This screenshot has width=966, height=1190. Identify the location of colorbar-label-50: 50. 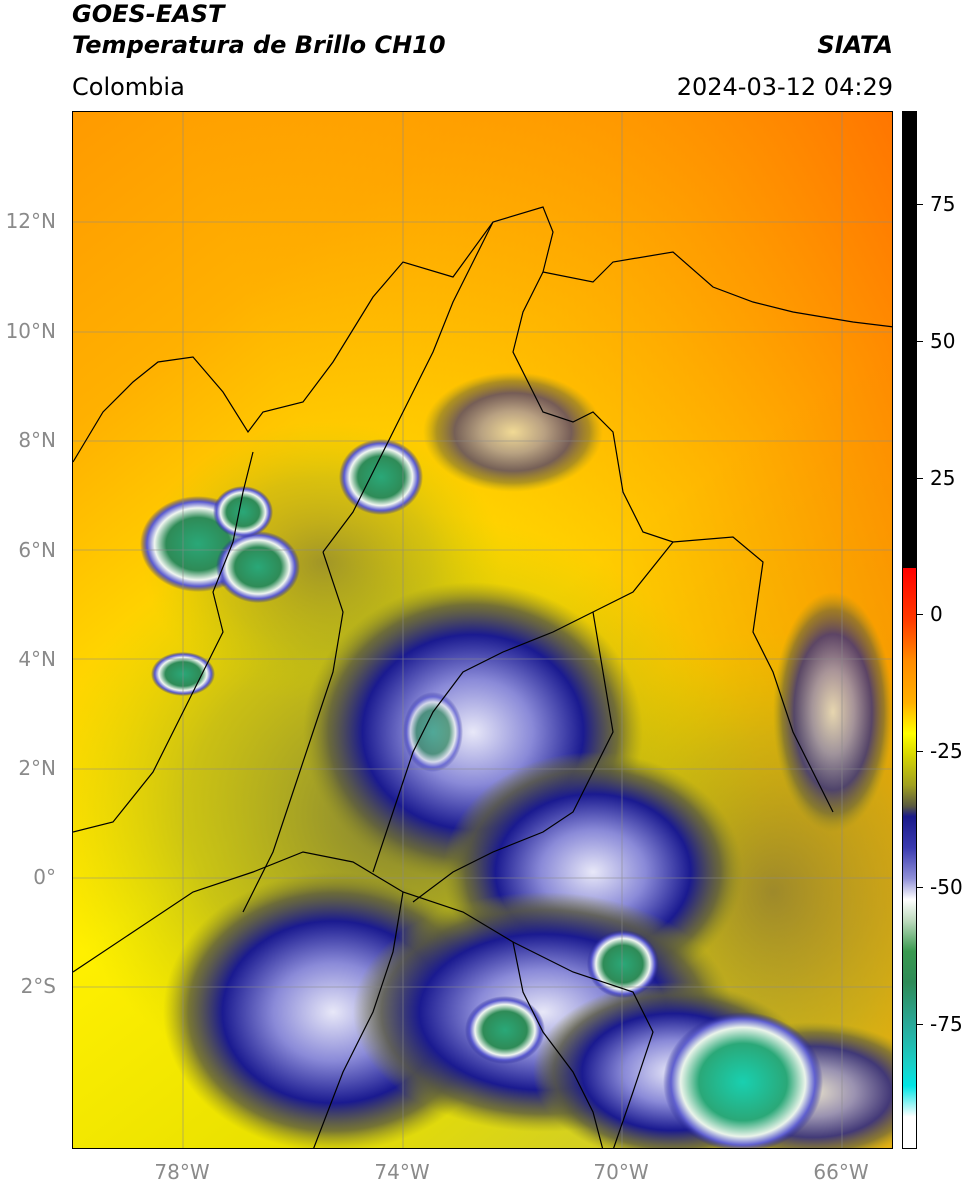
(943, 341).